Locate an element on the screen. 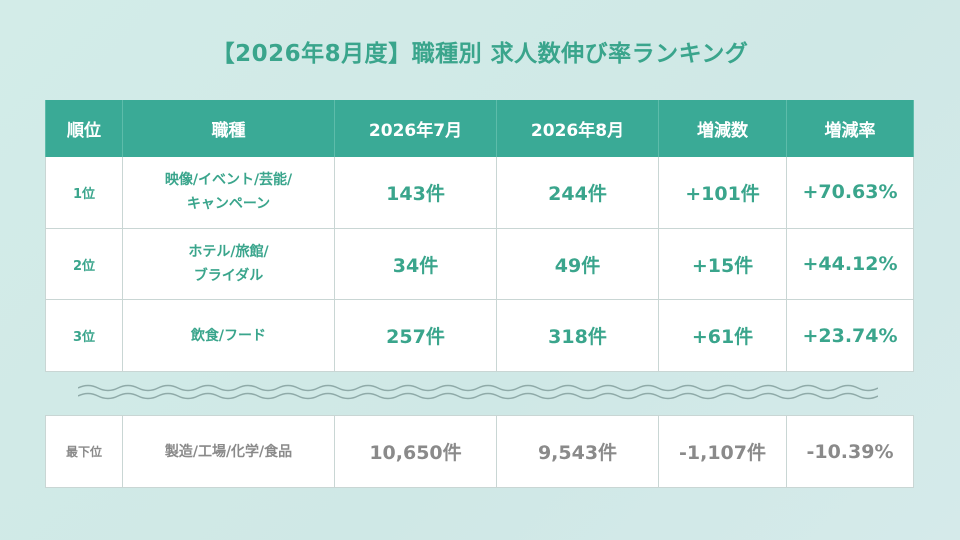  value-cell: 49件 is located at coordinates (578, 264).